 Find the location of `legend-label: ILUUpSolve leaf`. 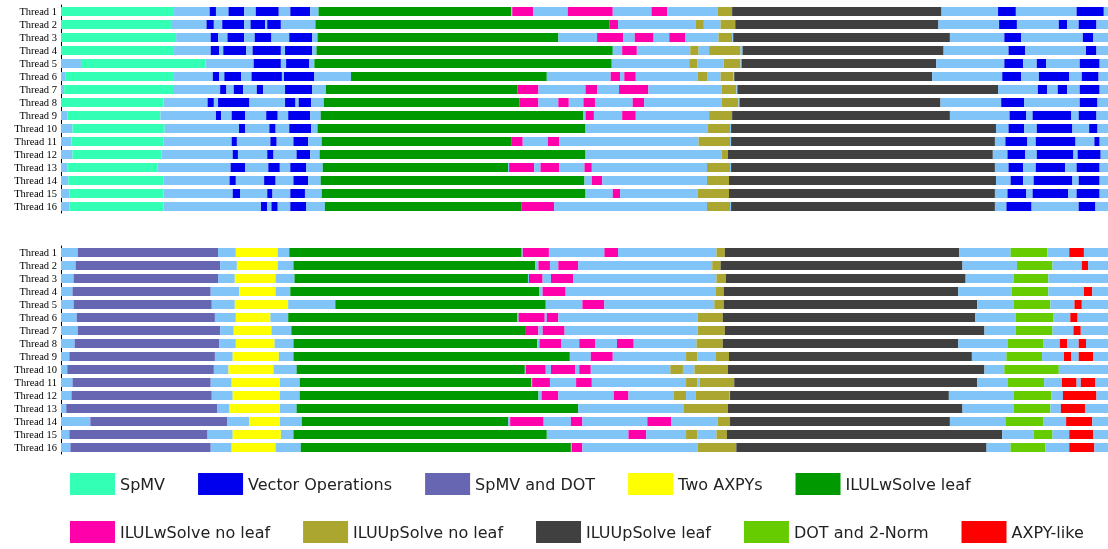

legend-label: ILUUpSolve leaf is located at coordinates (649, 532).